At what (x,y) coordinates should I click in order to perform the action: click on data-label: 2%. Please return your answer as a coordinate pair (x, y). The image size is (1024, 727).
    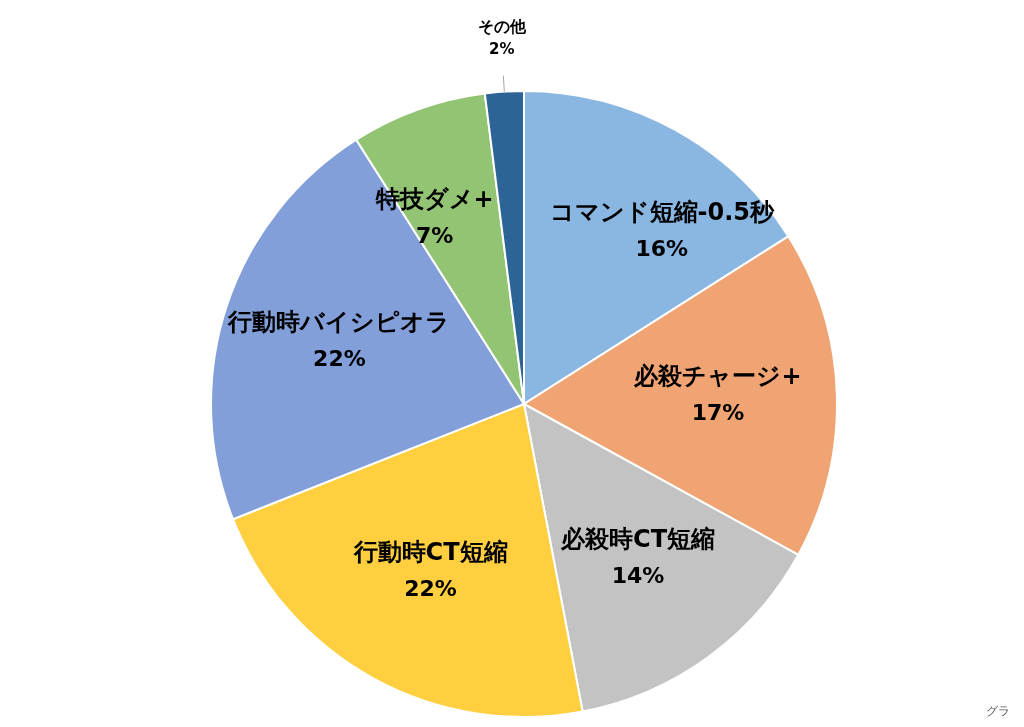
    Looking at the image, I should click on (502, 48).